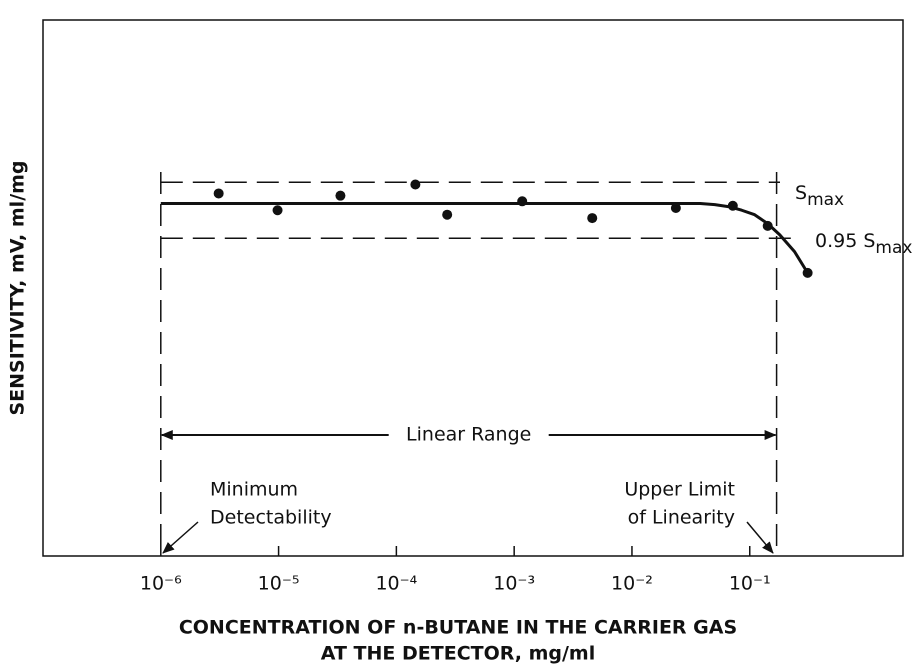 Image resolution: width=917 pixels, height=668 pixels. Describe the element at coordinates (271, 518) in the screenshot. I see `annotation: Detectability` at that location.